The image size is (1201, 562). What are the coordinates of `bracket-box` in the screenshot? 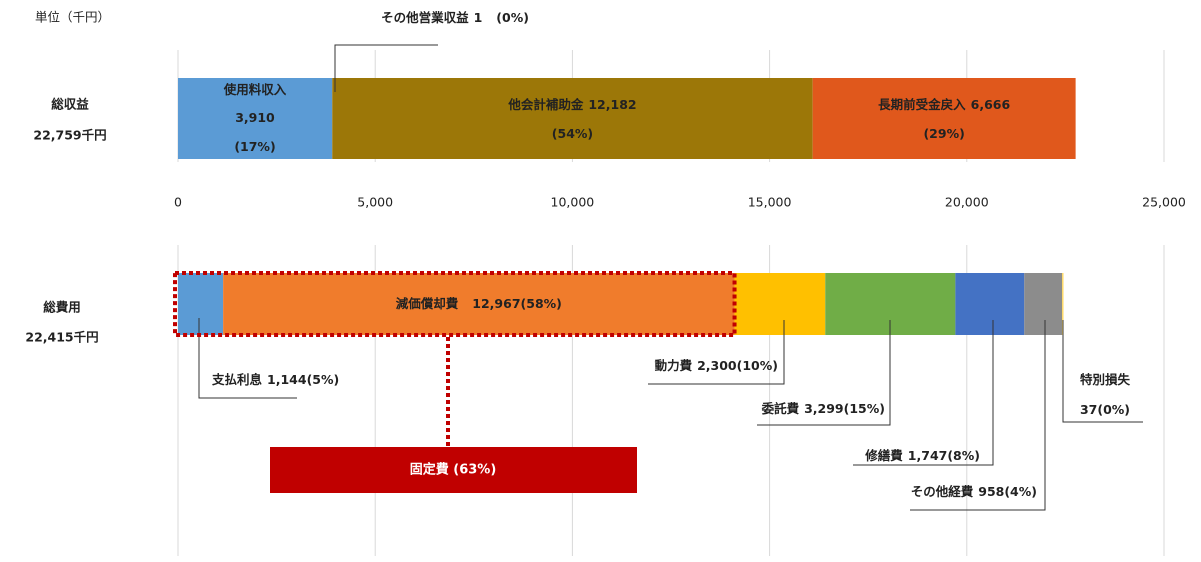 It's located at (453, 470).